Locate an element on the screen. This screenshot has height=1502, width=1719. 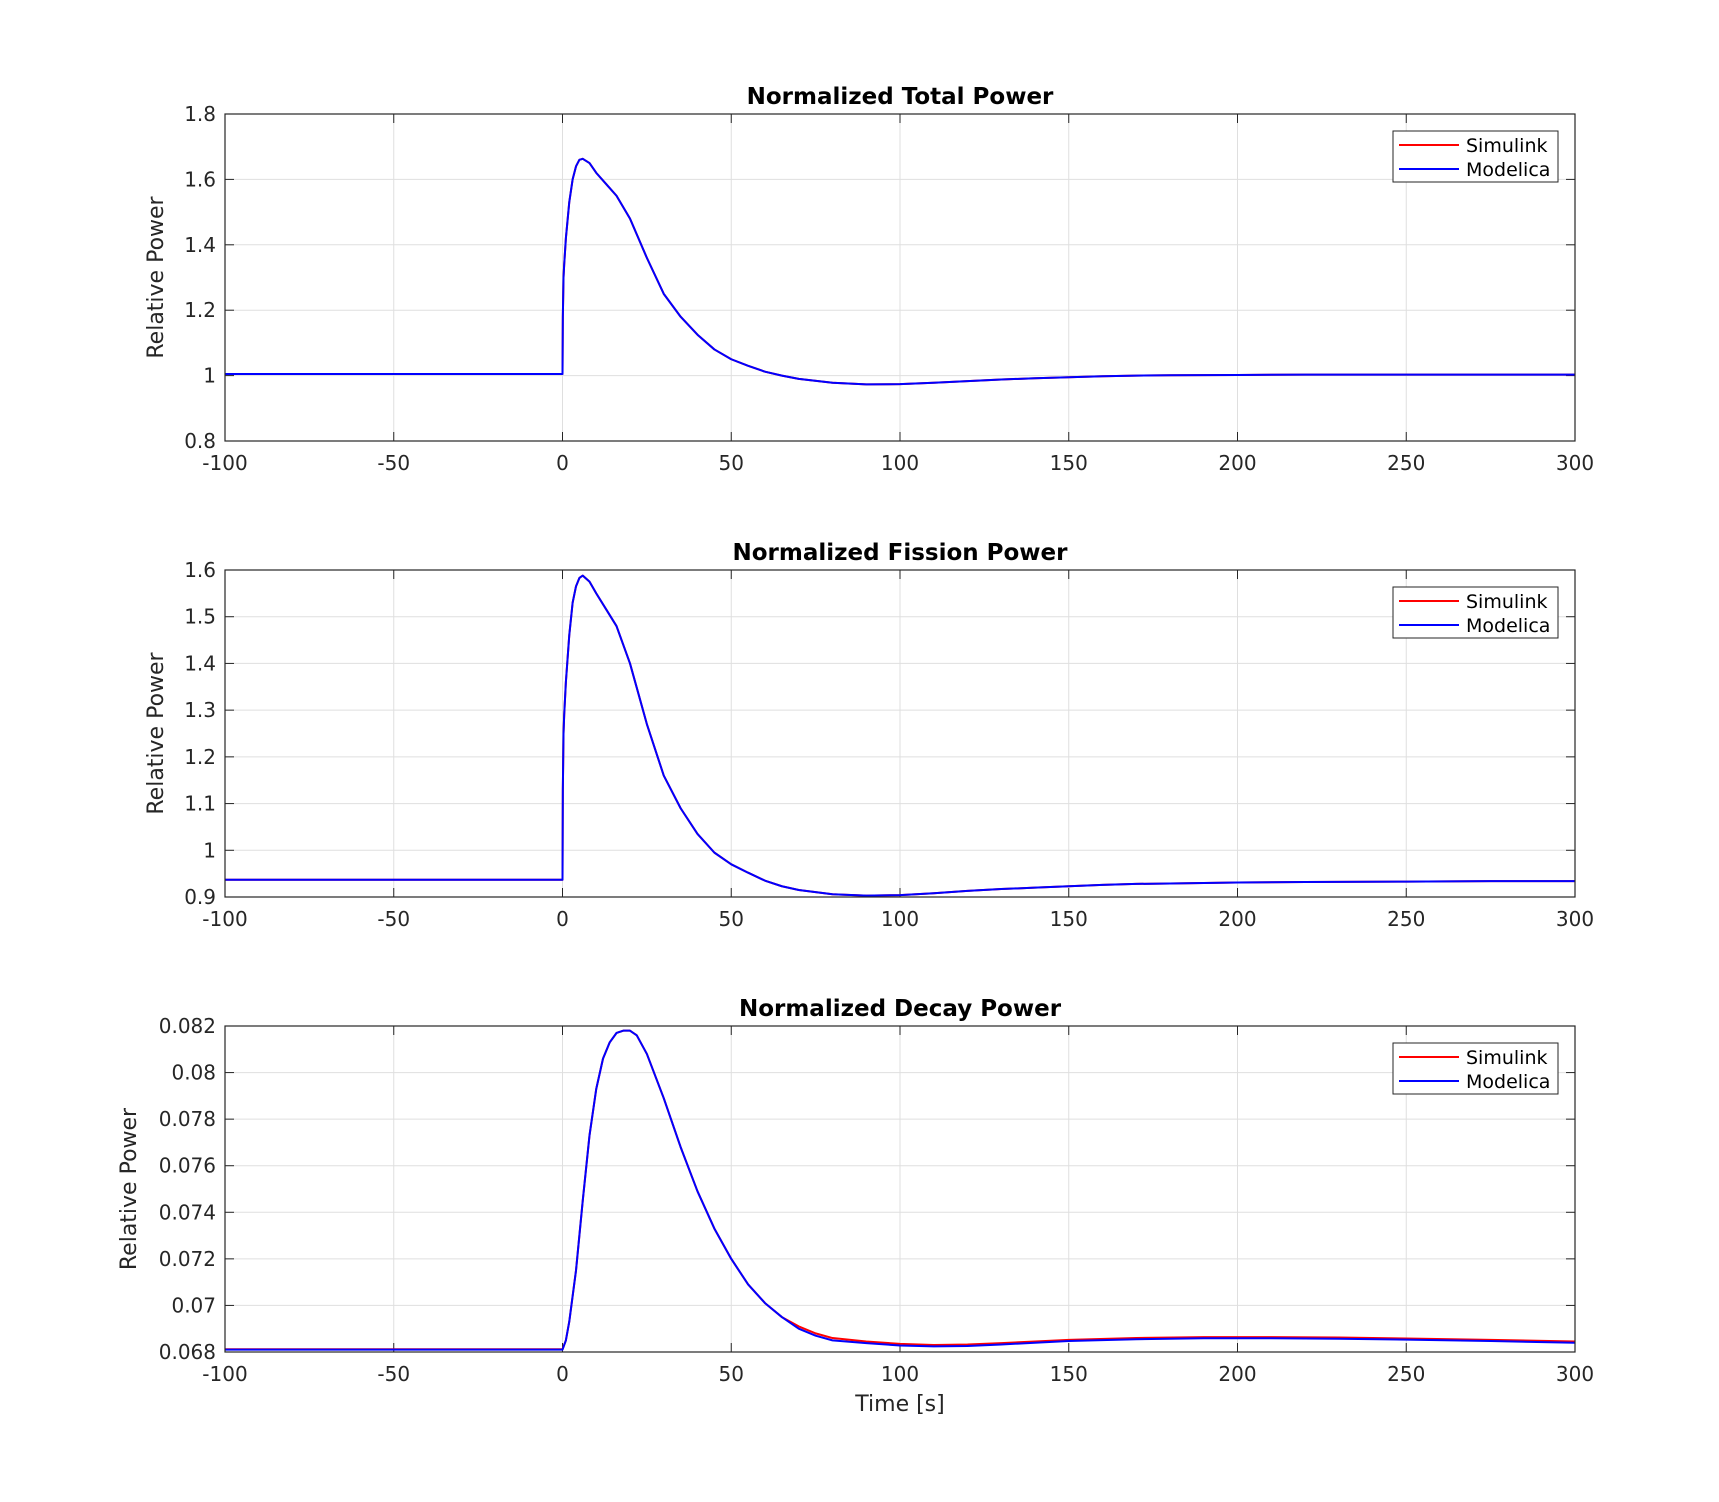
y-tick-label: 0.8 is located at coordinates (200, 441).